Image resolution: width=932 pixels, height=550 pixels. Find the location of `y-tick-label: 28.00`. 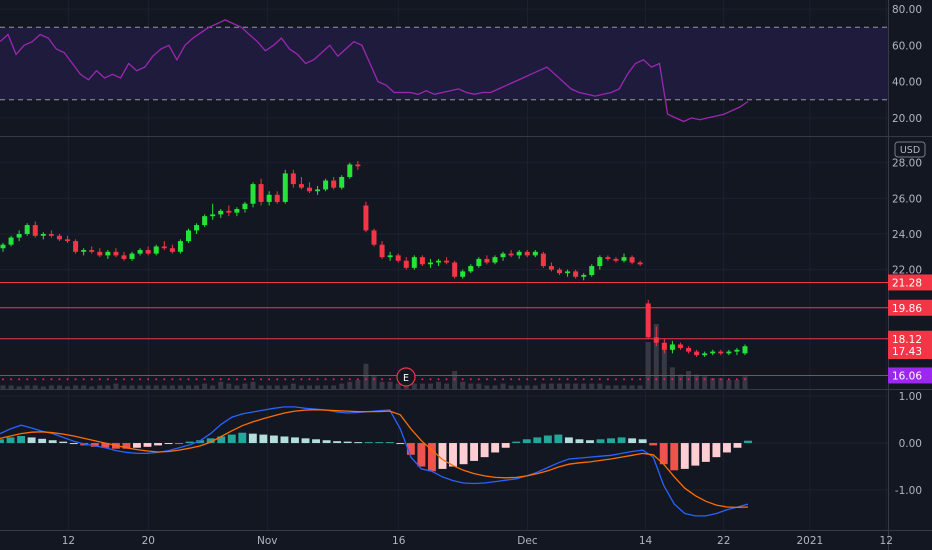

y-tick-label: 28.00 is located at coordinates (907, 164).